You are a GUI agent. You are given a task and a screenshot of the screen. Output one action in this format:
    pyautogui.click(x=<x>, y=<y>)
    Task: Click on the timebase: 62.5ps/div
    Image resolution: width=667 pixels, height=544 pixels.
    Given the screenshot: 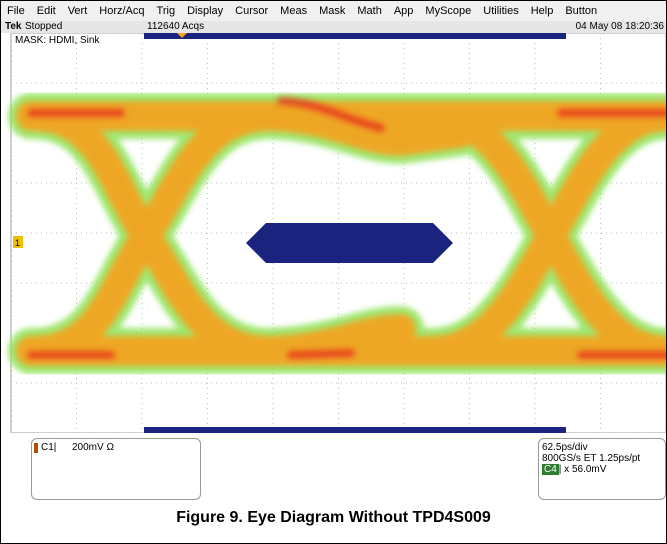 What is the action you would take?
    pyautogui.click(x=565, y=447)
    